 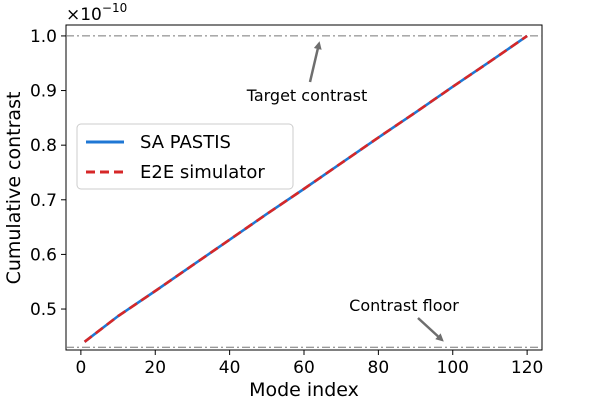 I want to click on legend-label-sa-pastis: SA PASTIS, so click(x=185, y=142).